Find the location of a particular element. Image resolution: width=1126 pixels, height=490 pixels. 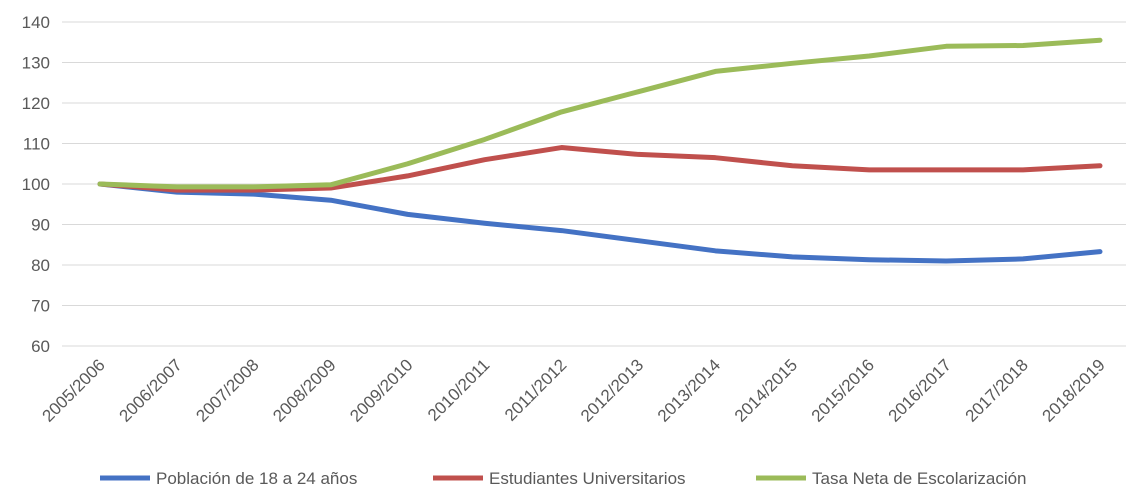

x-tick-label: 2005/2006 is located at coordinates (74, 390).